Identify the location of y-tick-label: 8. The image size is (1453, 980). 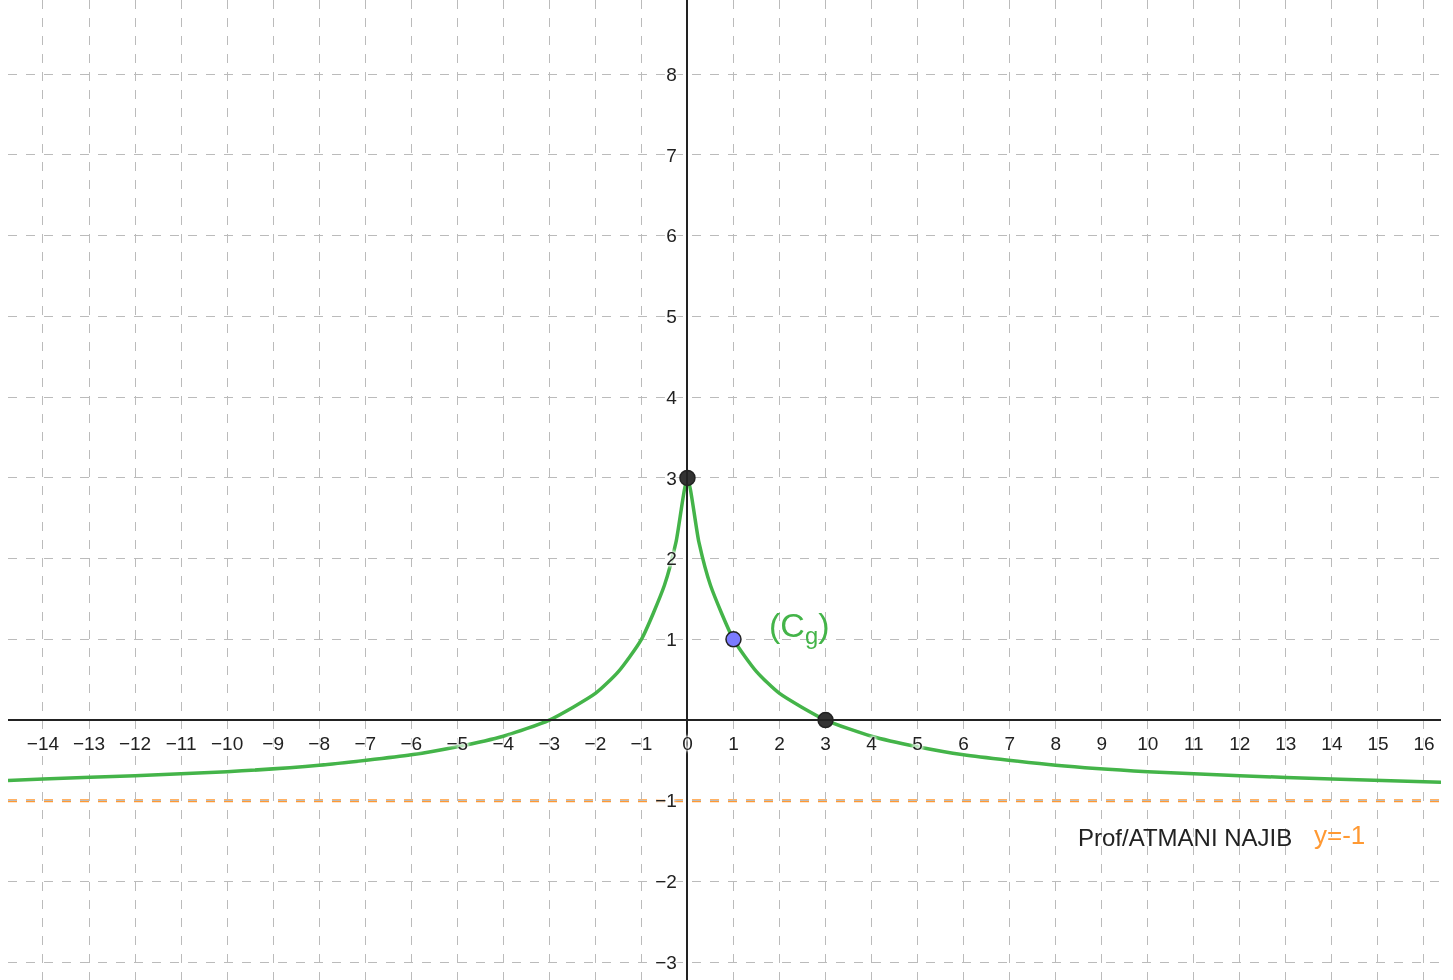
(671, 74).